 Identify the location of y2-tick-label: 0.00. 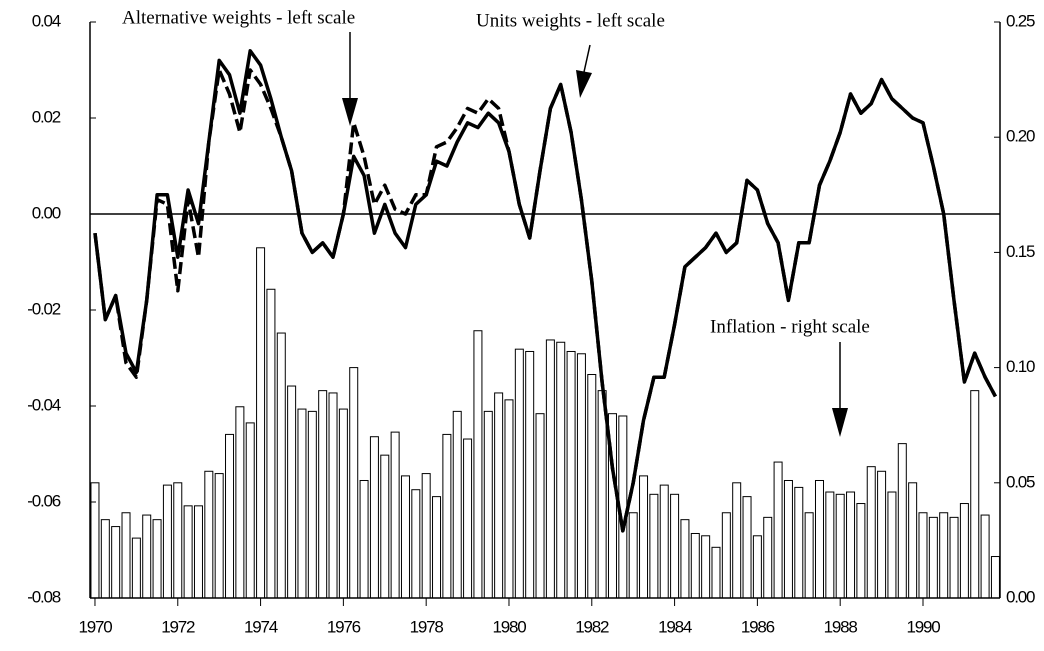
(1020, 596).